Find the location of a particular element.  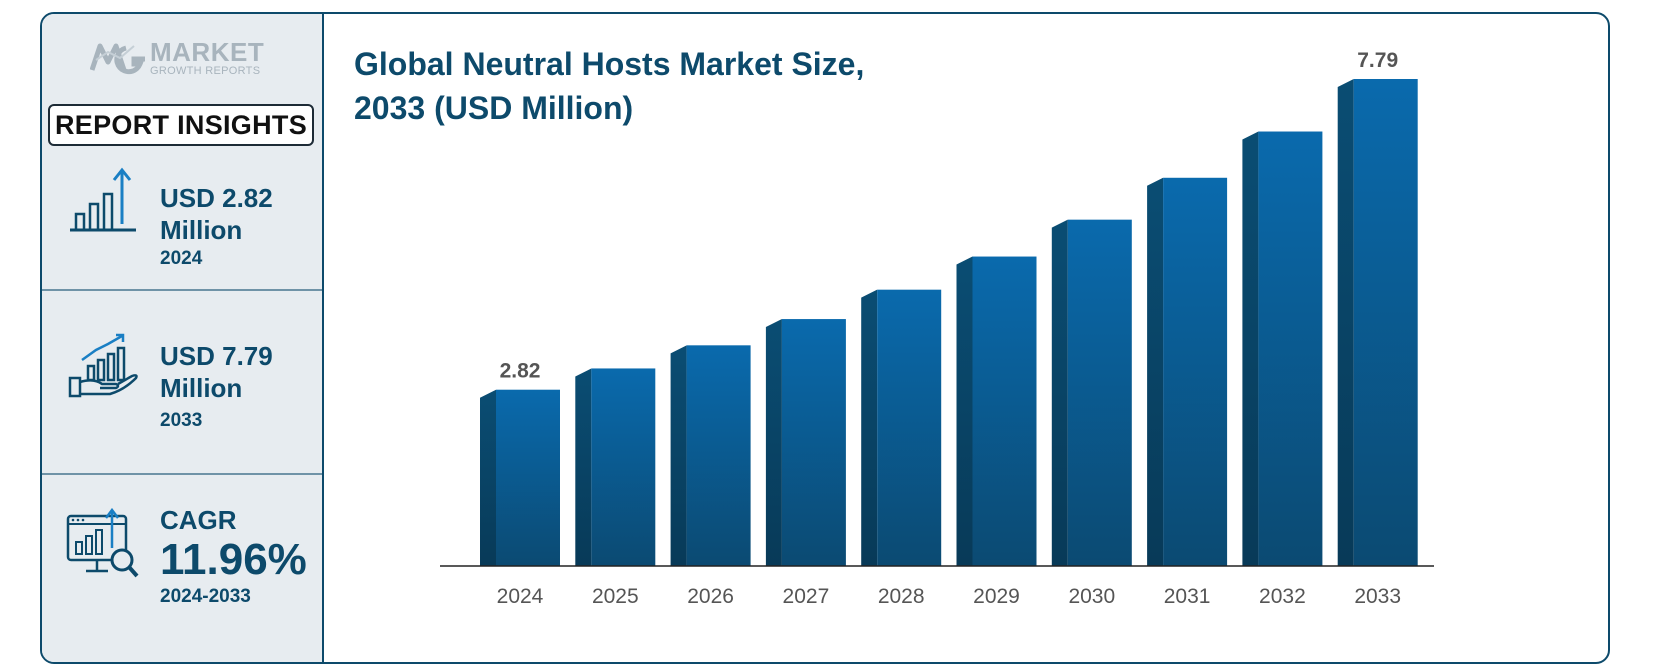

data-label: 7.79 is located at coordinates (1377, 60).